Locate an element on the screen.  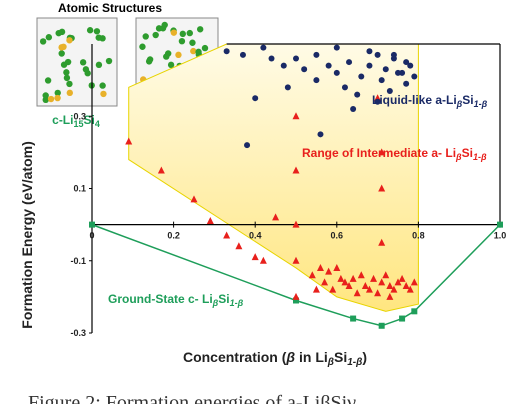
inset-title: Atomic Structures is located at coordinates (110, 8).